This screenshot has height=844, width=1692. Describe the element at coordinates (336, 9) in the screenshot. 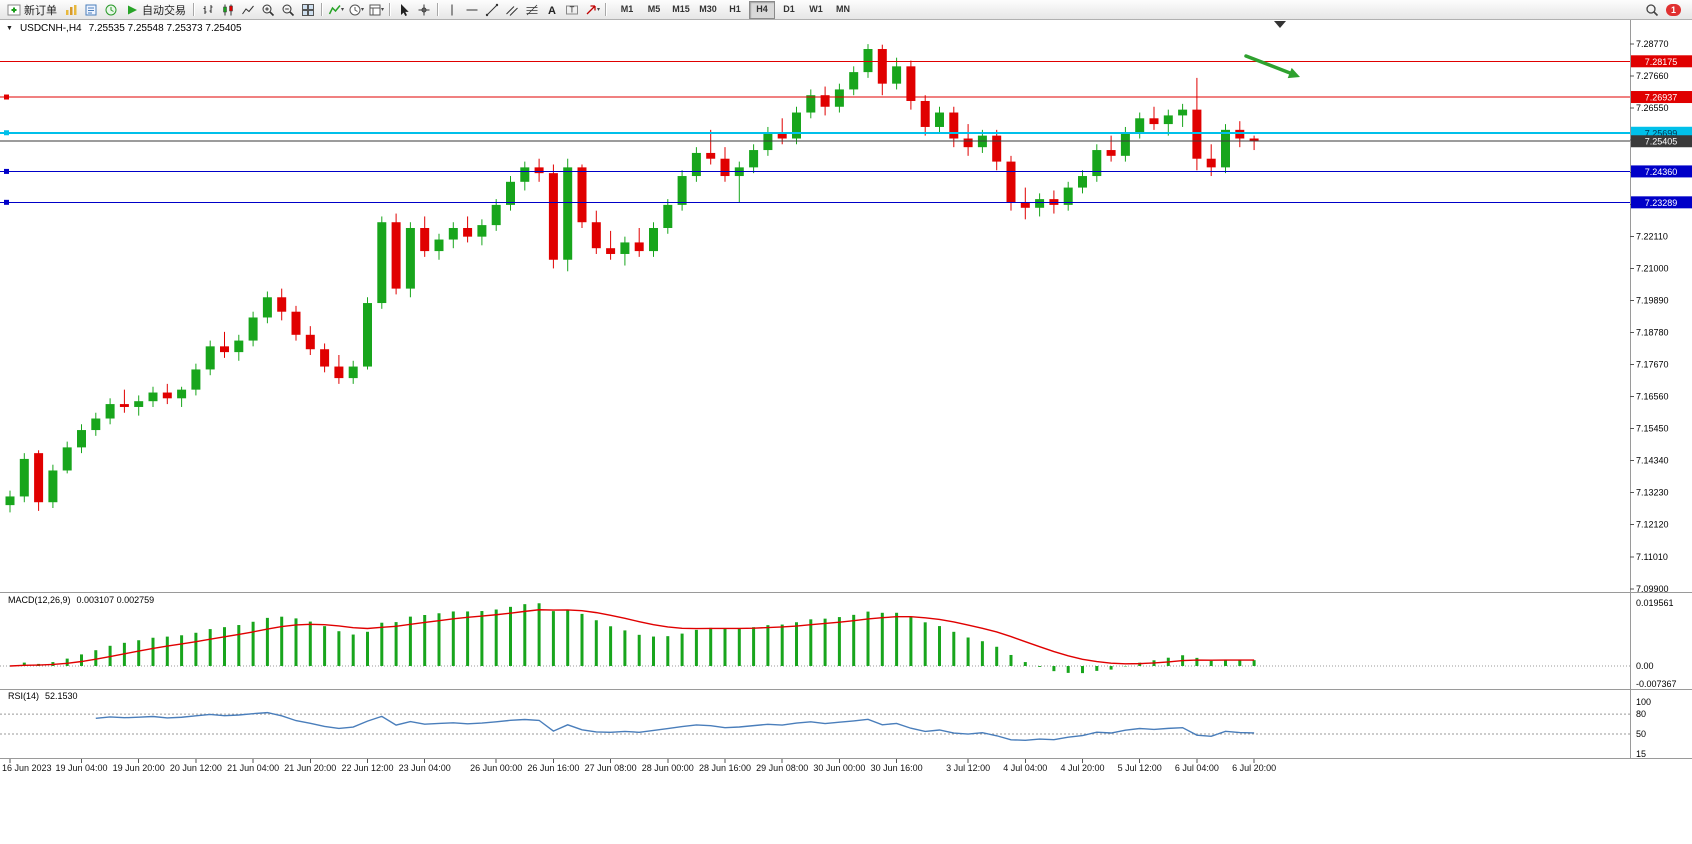

I see `indicators-dropdown: ▾` at that location.